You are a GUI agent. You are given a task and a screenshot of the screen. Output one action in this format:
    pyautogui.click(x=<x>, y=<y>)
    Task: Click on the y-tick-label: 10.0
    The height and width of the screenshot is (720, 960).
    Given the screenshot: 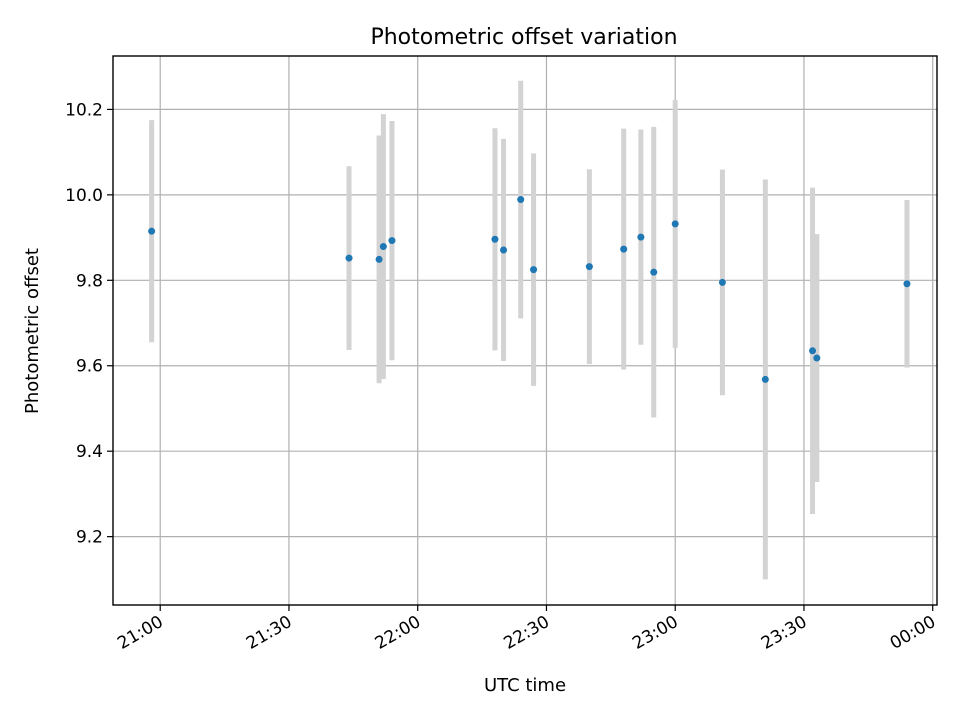 What is the action you would take?
    pyautogui.click(x=84, y=196)
    